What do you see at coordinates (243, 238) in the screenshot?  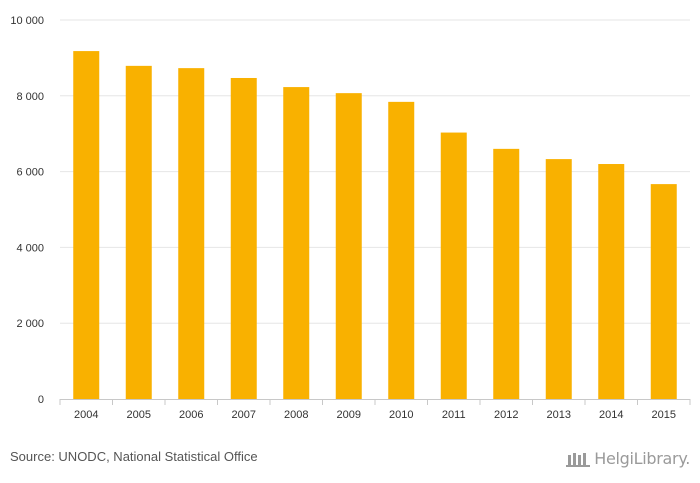 I see `bar-2007` at bounding box center [243, 238].